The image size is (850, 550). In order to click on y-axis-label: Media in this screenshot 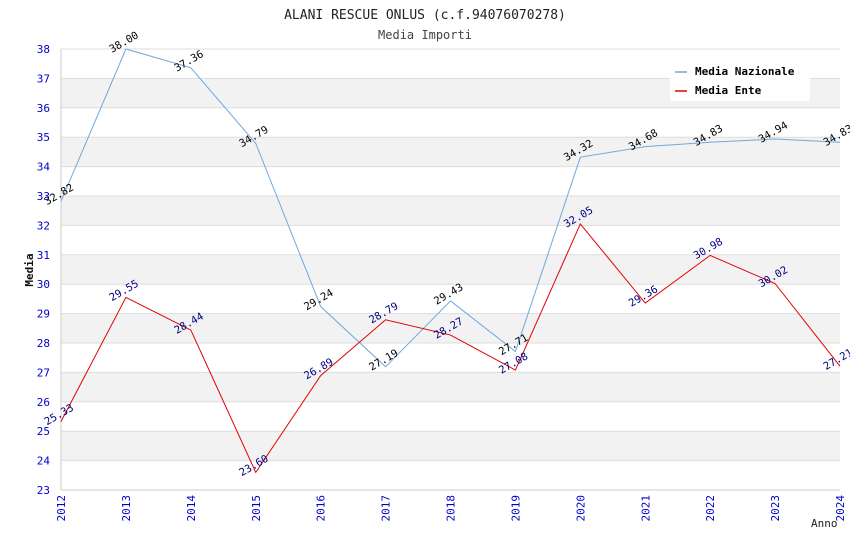, I will do `click(29, 269)`.